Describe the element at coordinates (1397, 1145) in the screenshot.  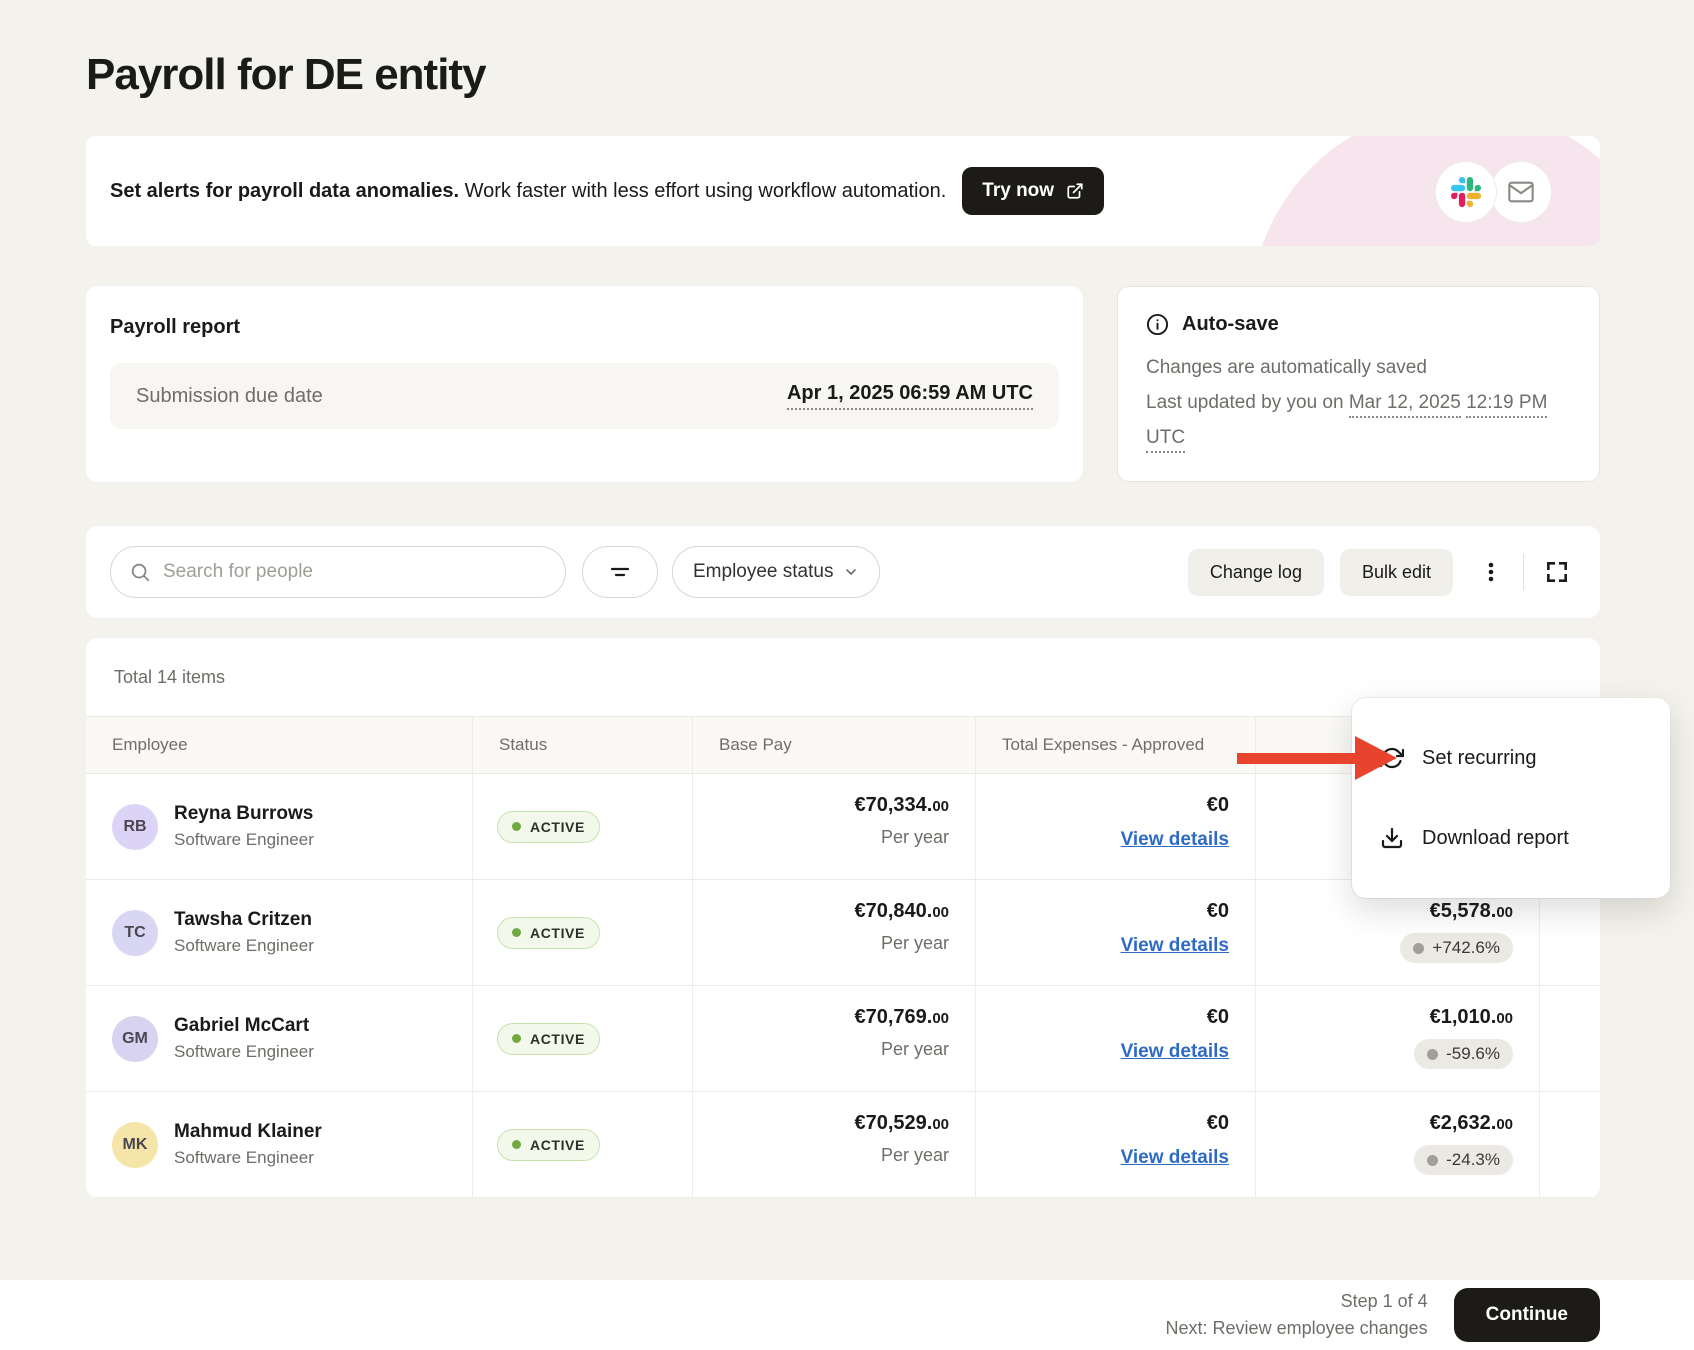
I see `total-cell: €2,632.00 -24.3%` at that location.